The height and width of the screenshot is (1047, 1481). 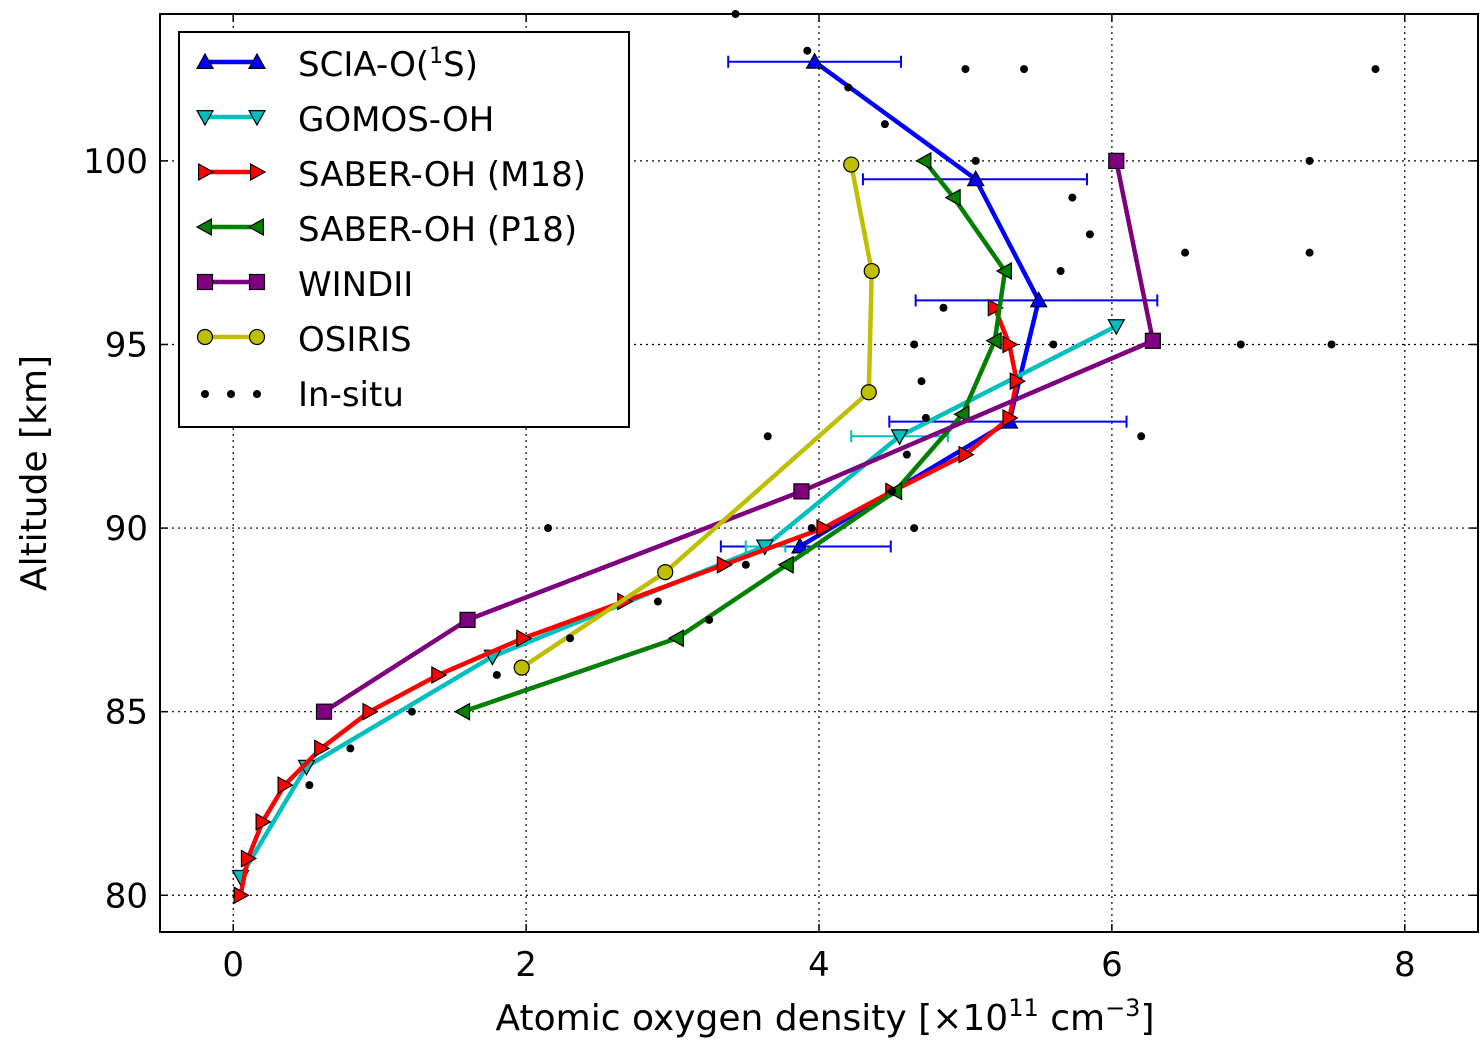 I want to click on legend-label: OSIRIS, so click(x=355, y=340).